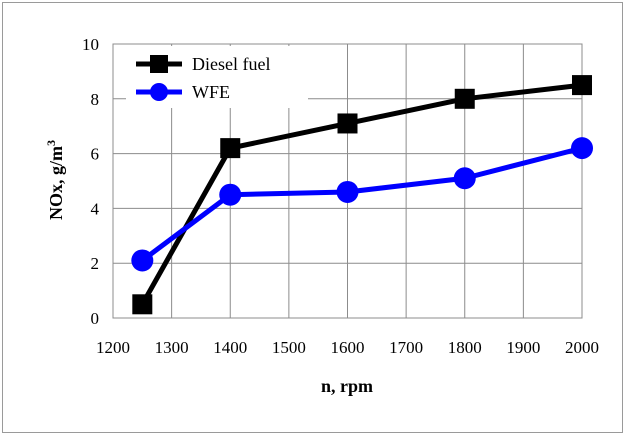  Describe the element at coordinates (406, 347) in the screenshot. I see `x-tick-label: 1700` at that location.